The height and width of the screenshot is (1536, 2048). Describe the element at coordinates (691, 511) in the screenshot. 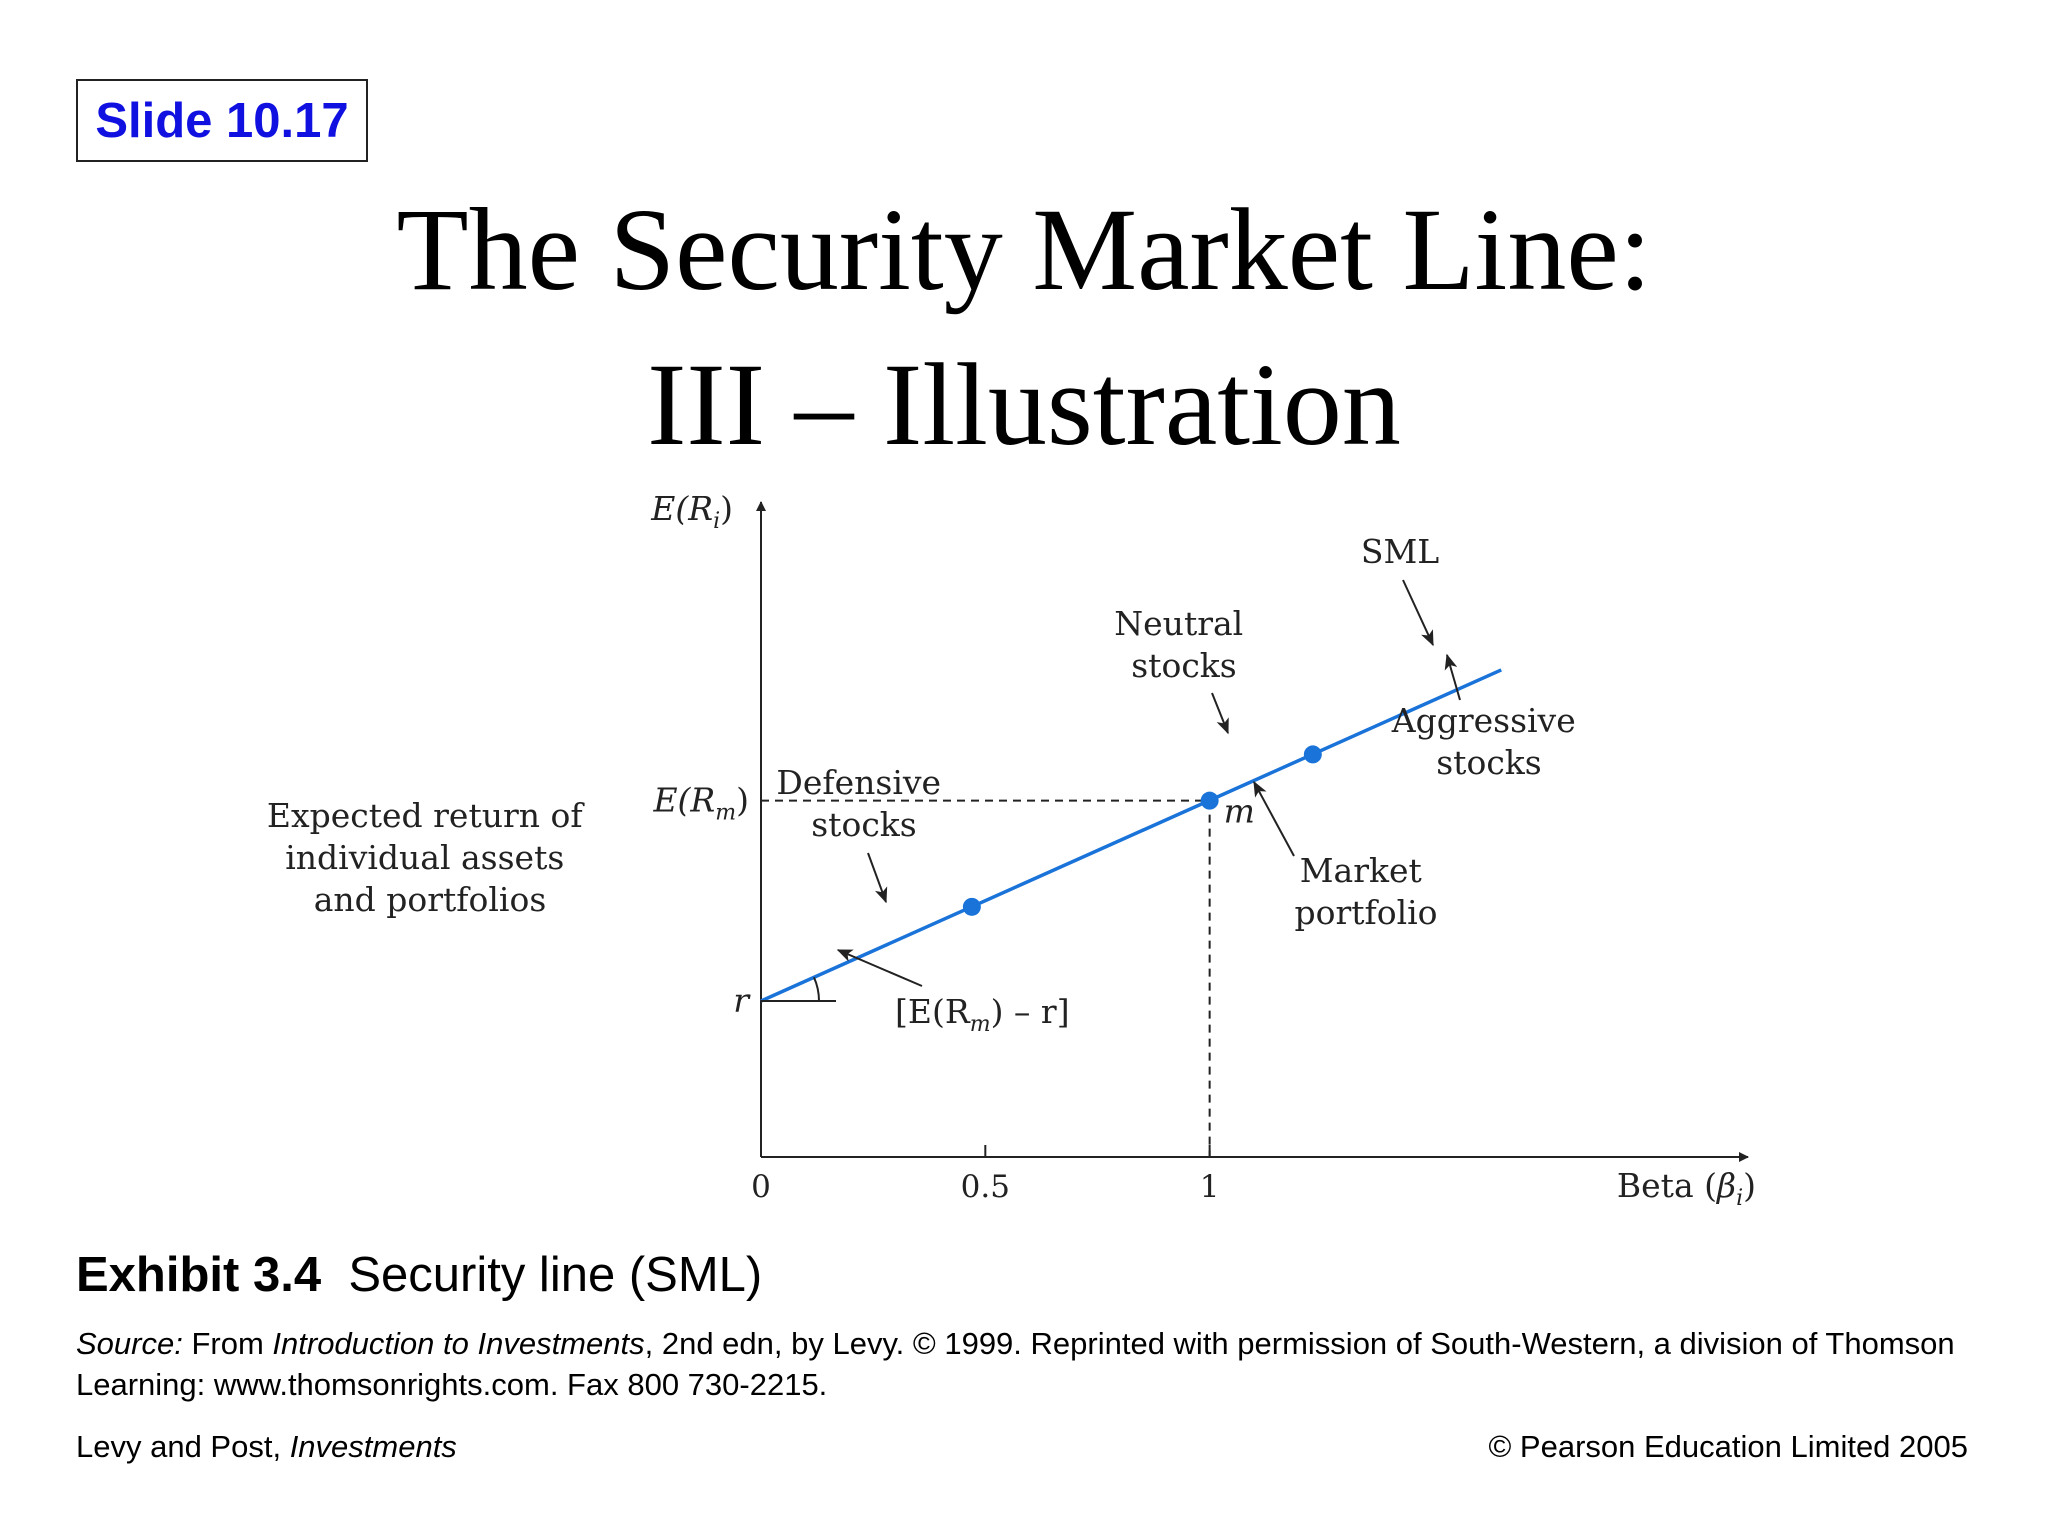

I see `y-axis-label: E(Ri)` at that location.